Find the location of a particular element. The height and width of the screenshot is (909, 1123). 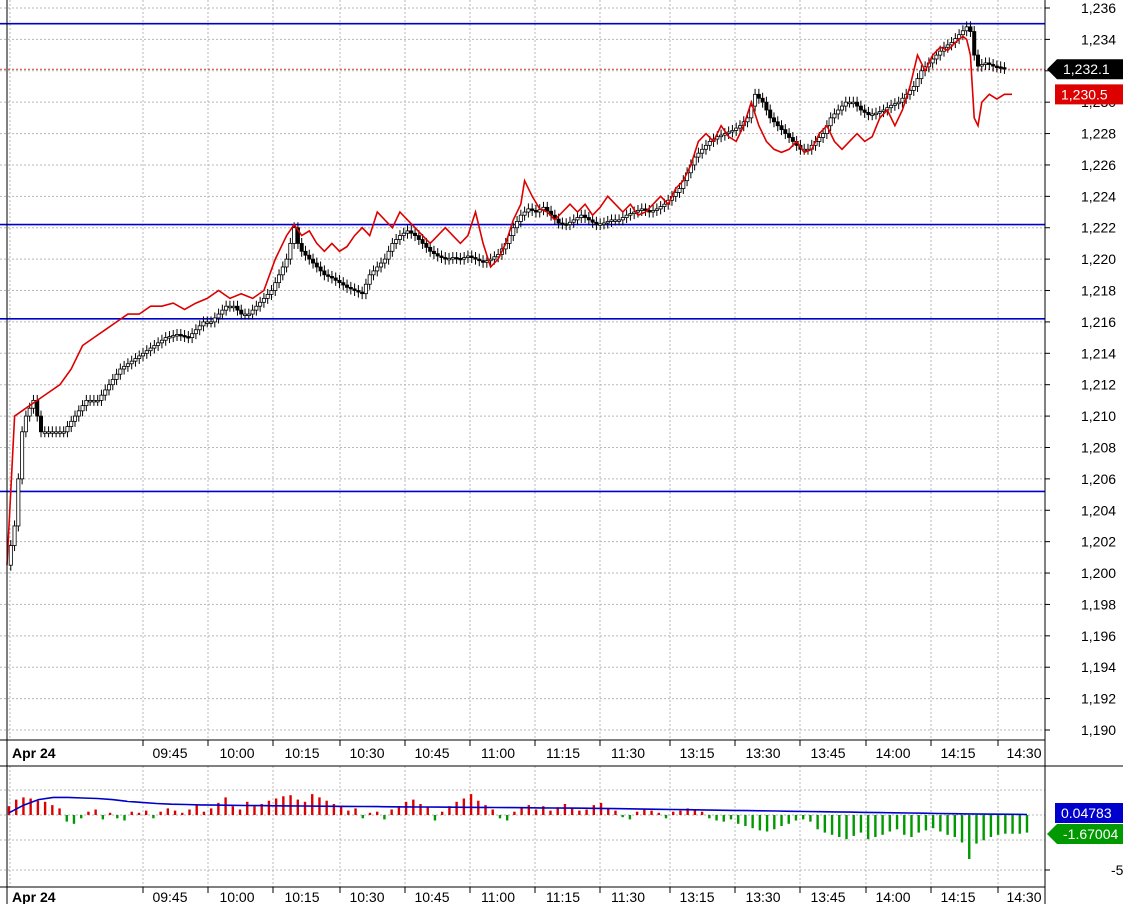

last-price-badge: 1,232.1 is located at coordinates (1085, 69).